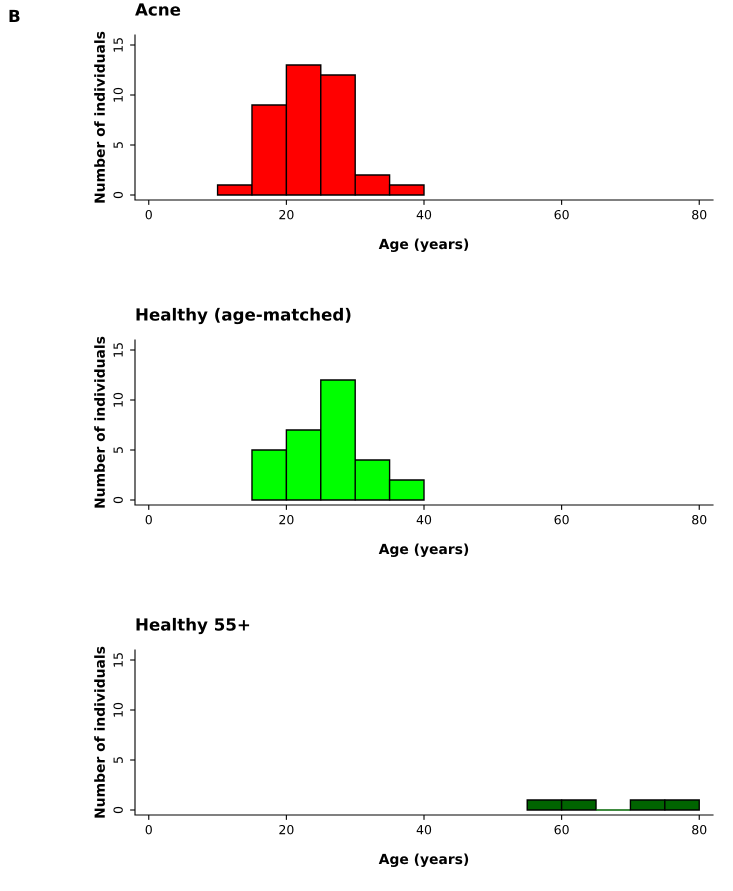  Describe the element at coordinates (243, 316) in the screenshot. I see `chart-title: Healthy (age-matched)` at that location.